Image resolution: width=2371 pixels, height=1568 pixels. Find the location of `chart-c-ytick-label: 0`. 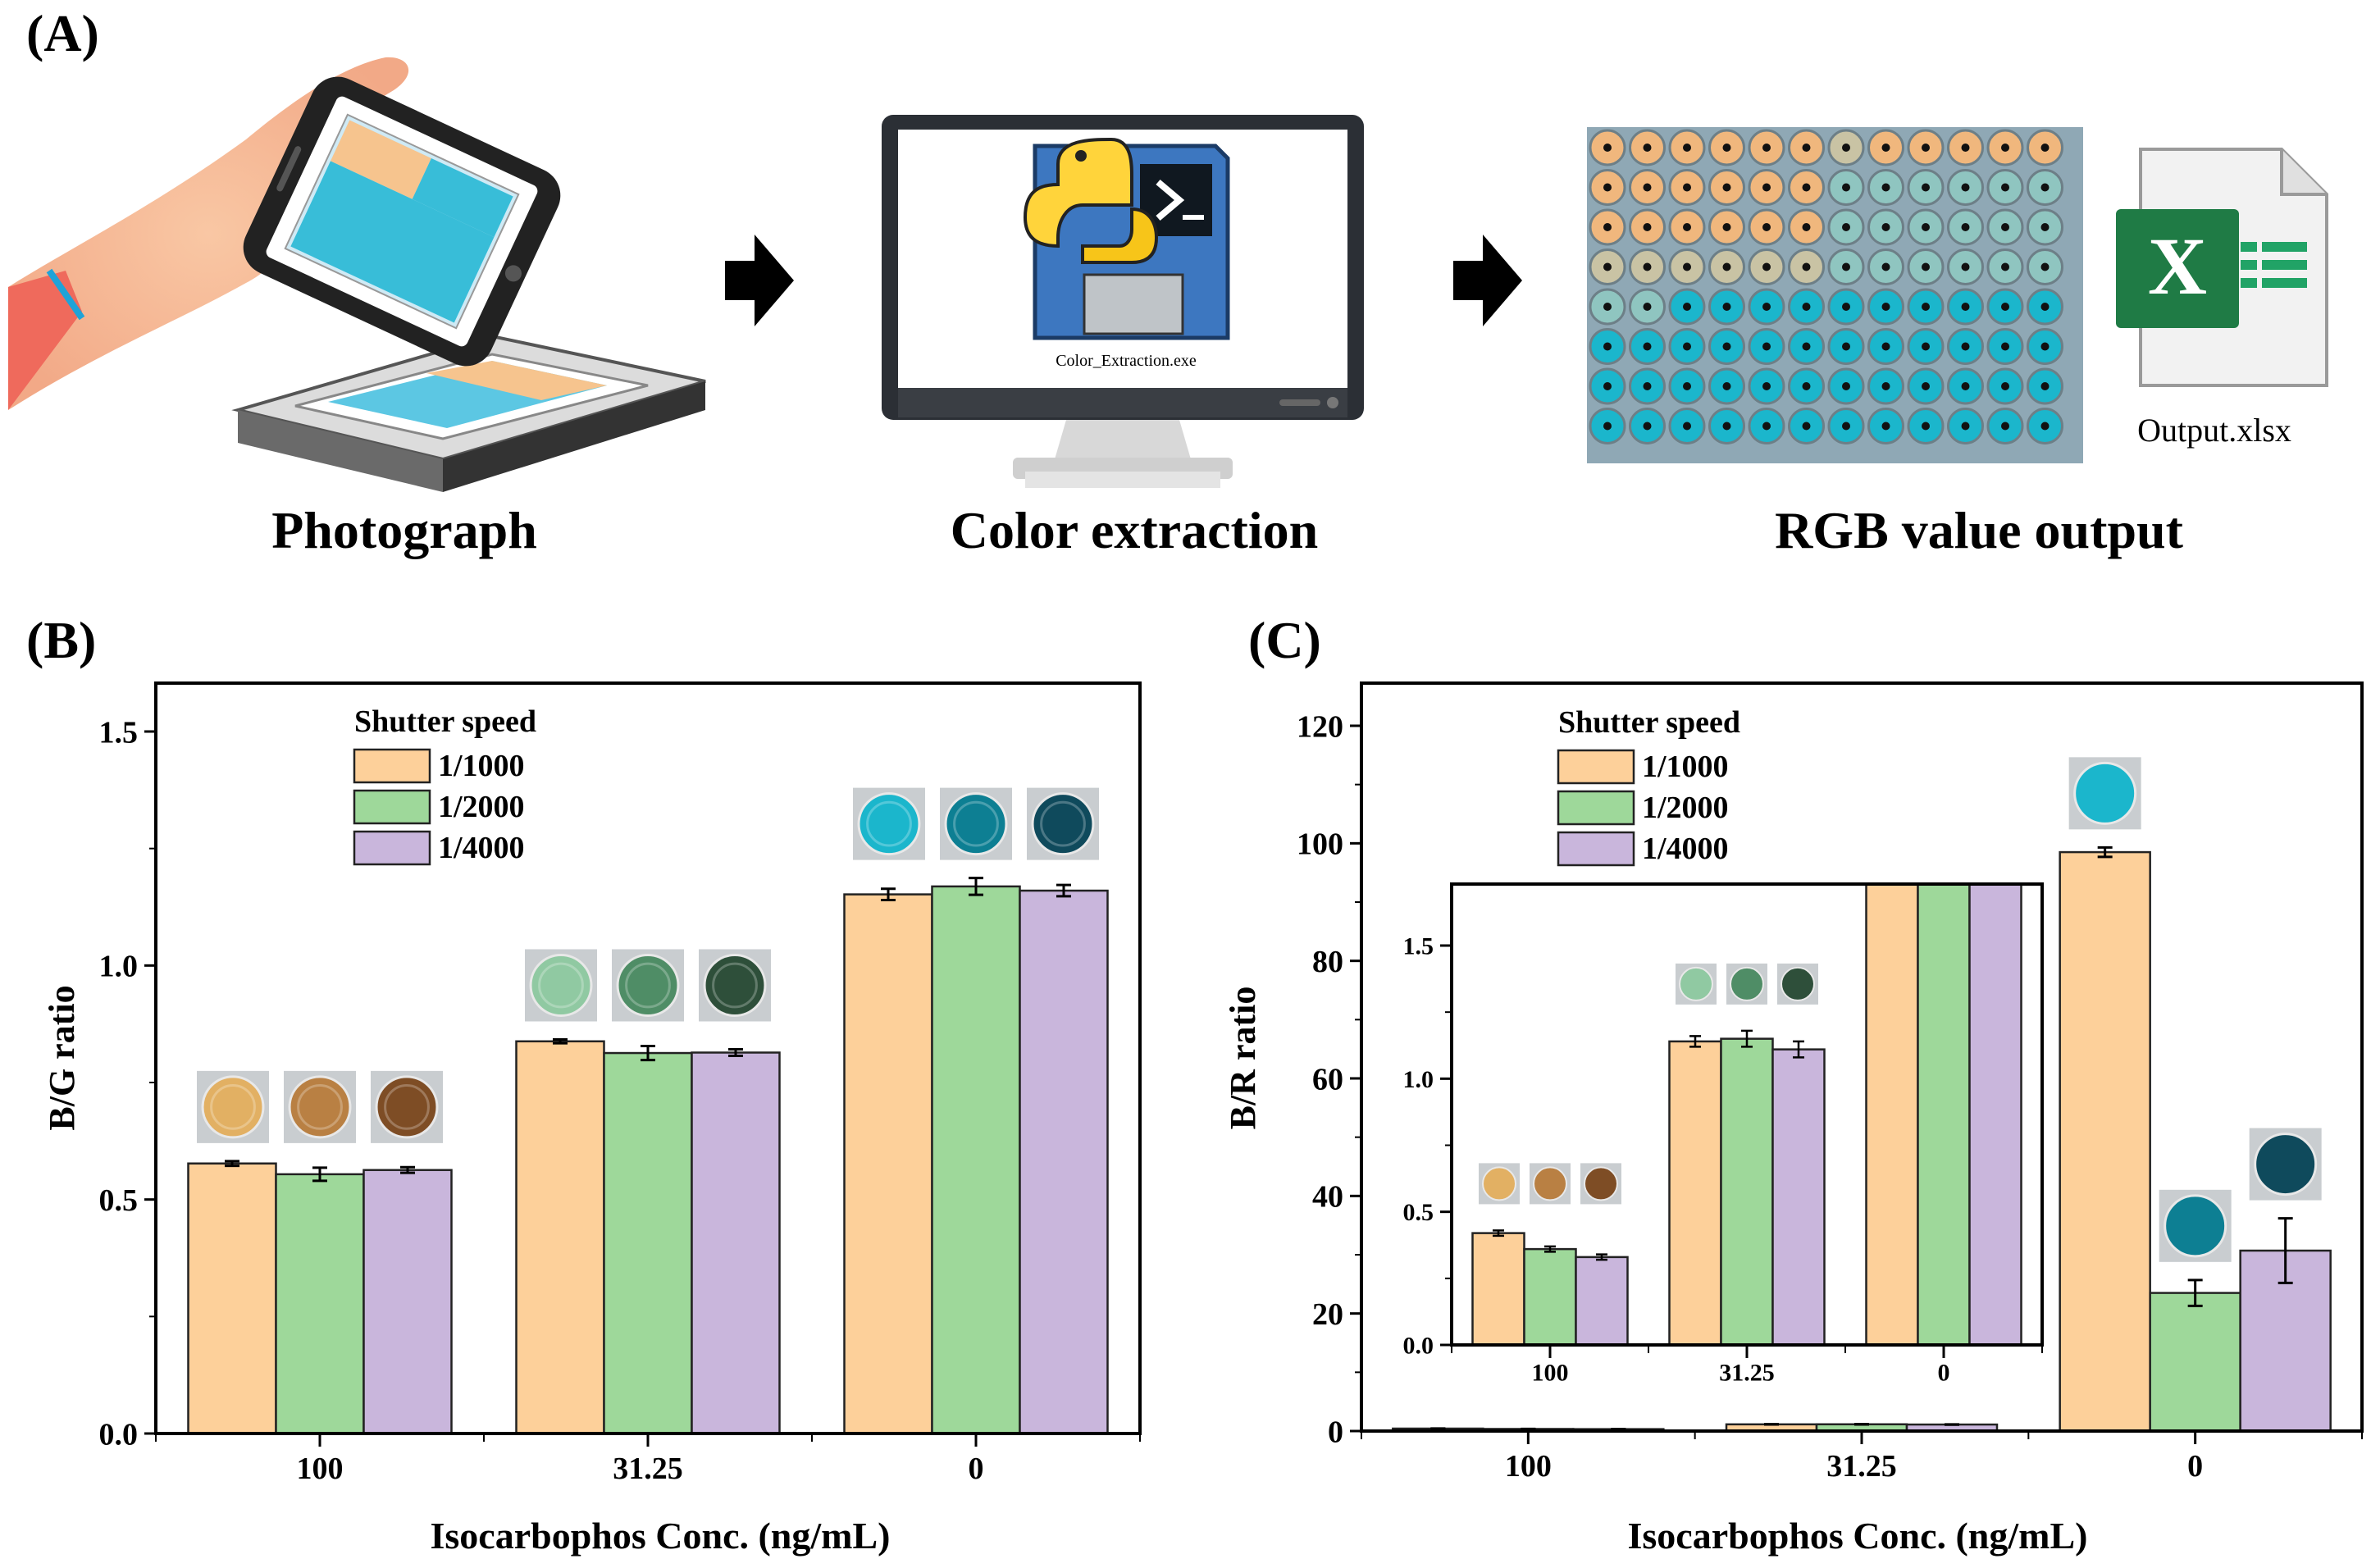

chart-c-ytick-label: 0 is located at coordinates (1336, 1432).